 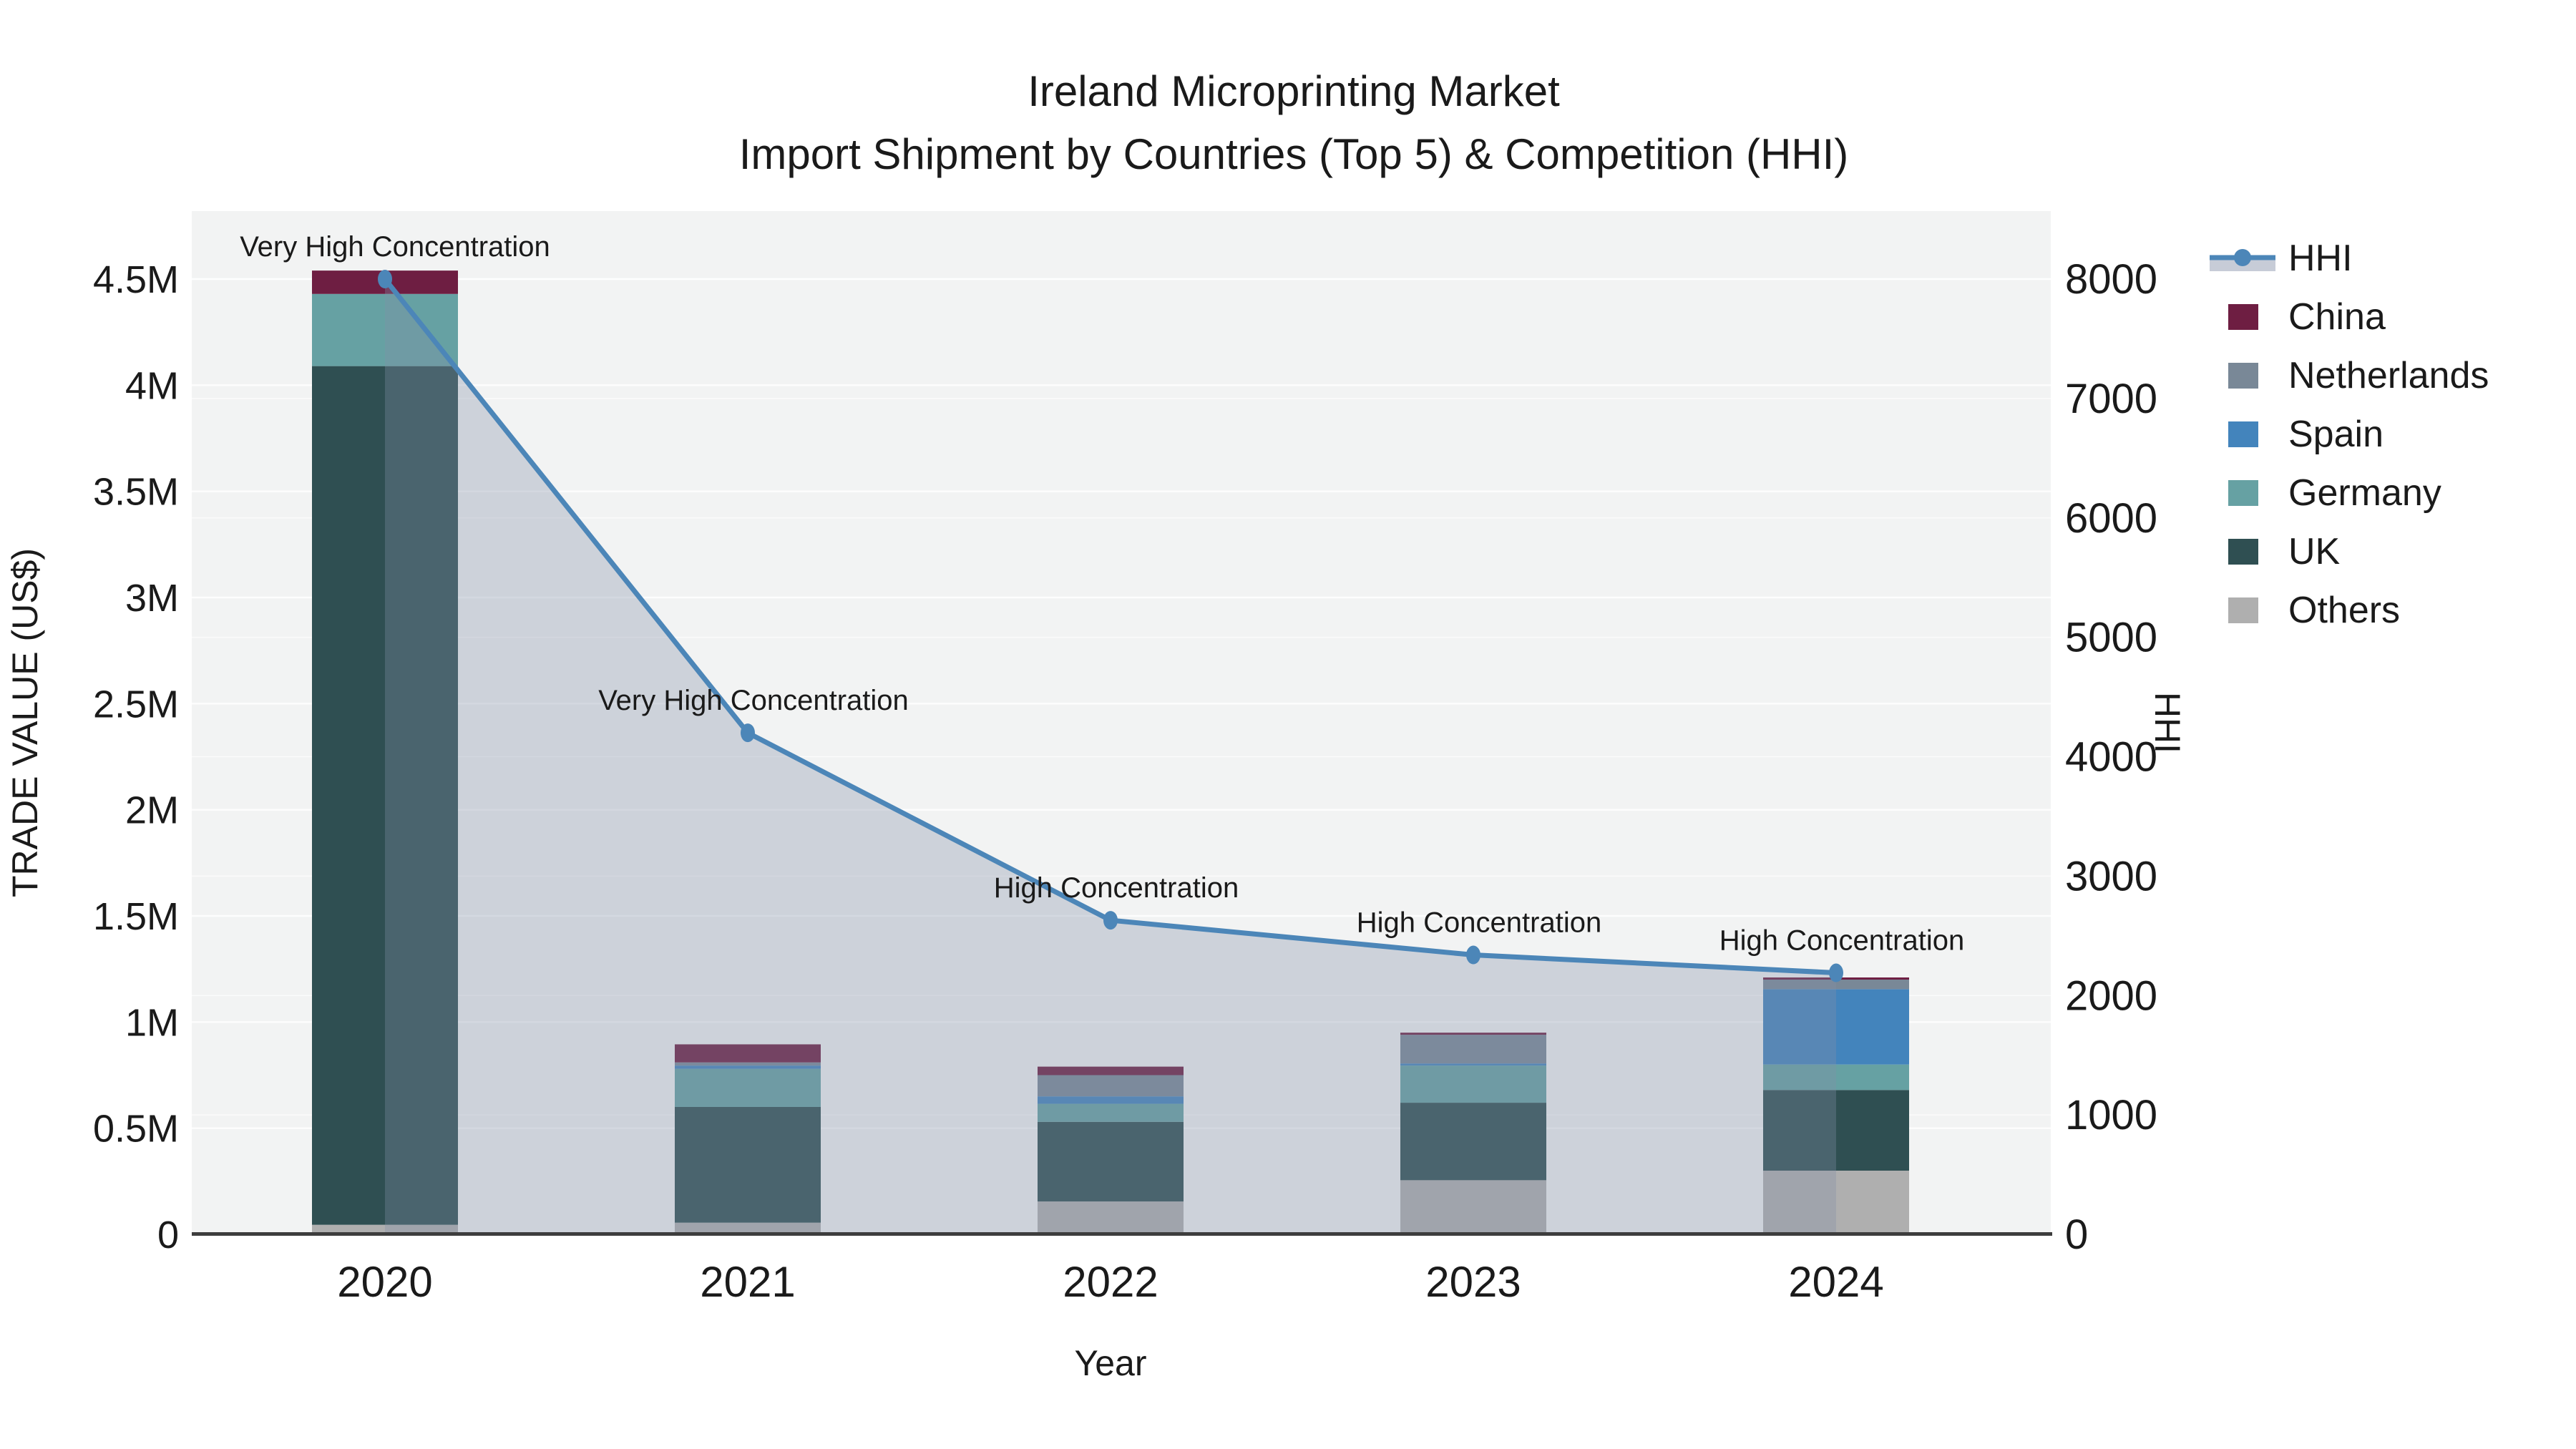 What do you see at coordinates (748, 1228) in the screenshot?
I see `bar-segment-others-2021` at bounding box center [748, 1228].